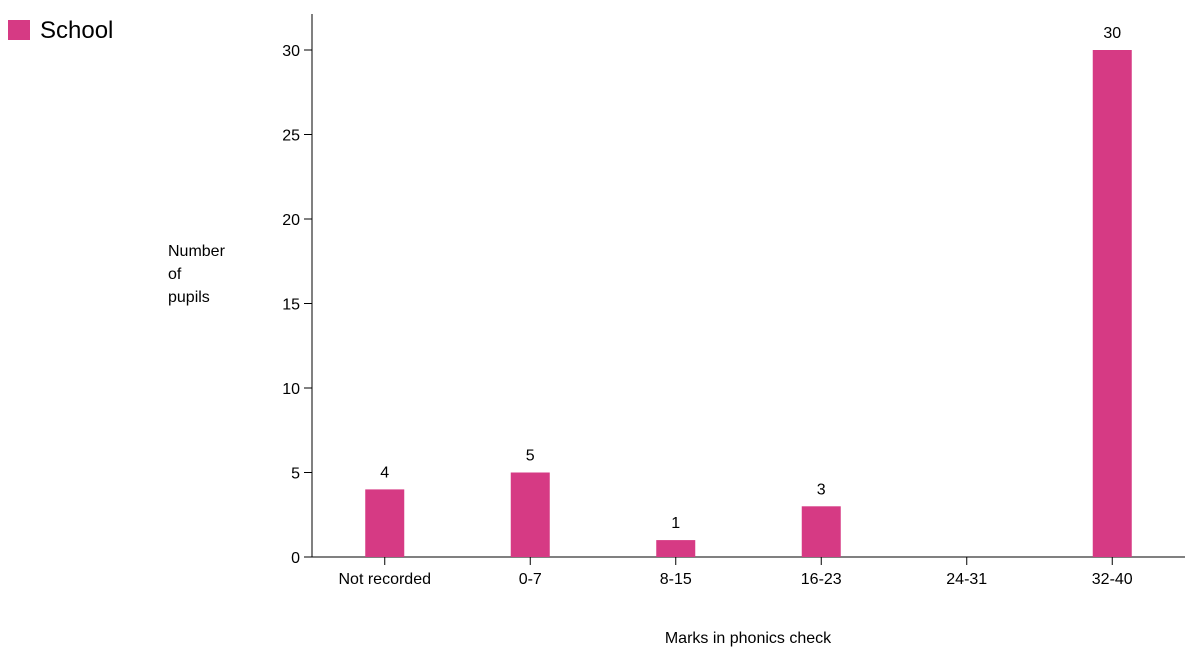 This screenshot has width=1196, height=650. I want to click on data-label: 30, so click(1112, 33).